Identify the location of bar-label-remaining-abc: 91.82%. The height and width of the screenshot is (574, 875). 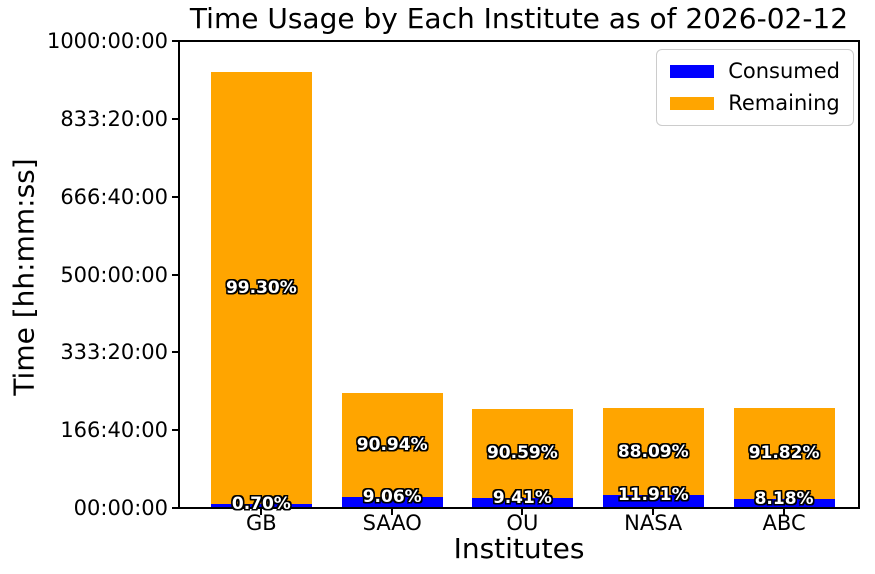
(784, 453).